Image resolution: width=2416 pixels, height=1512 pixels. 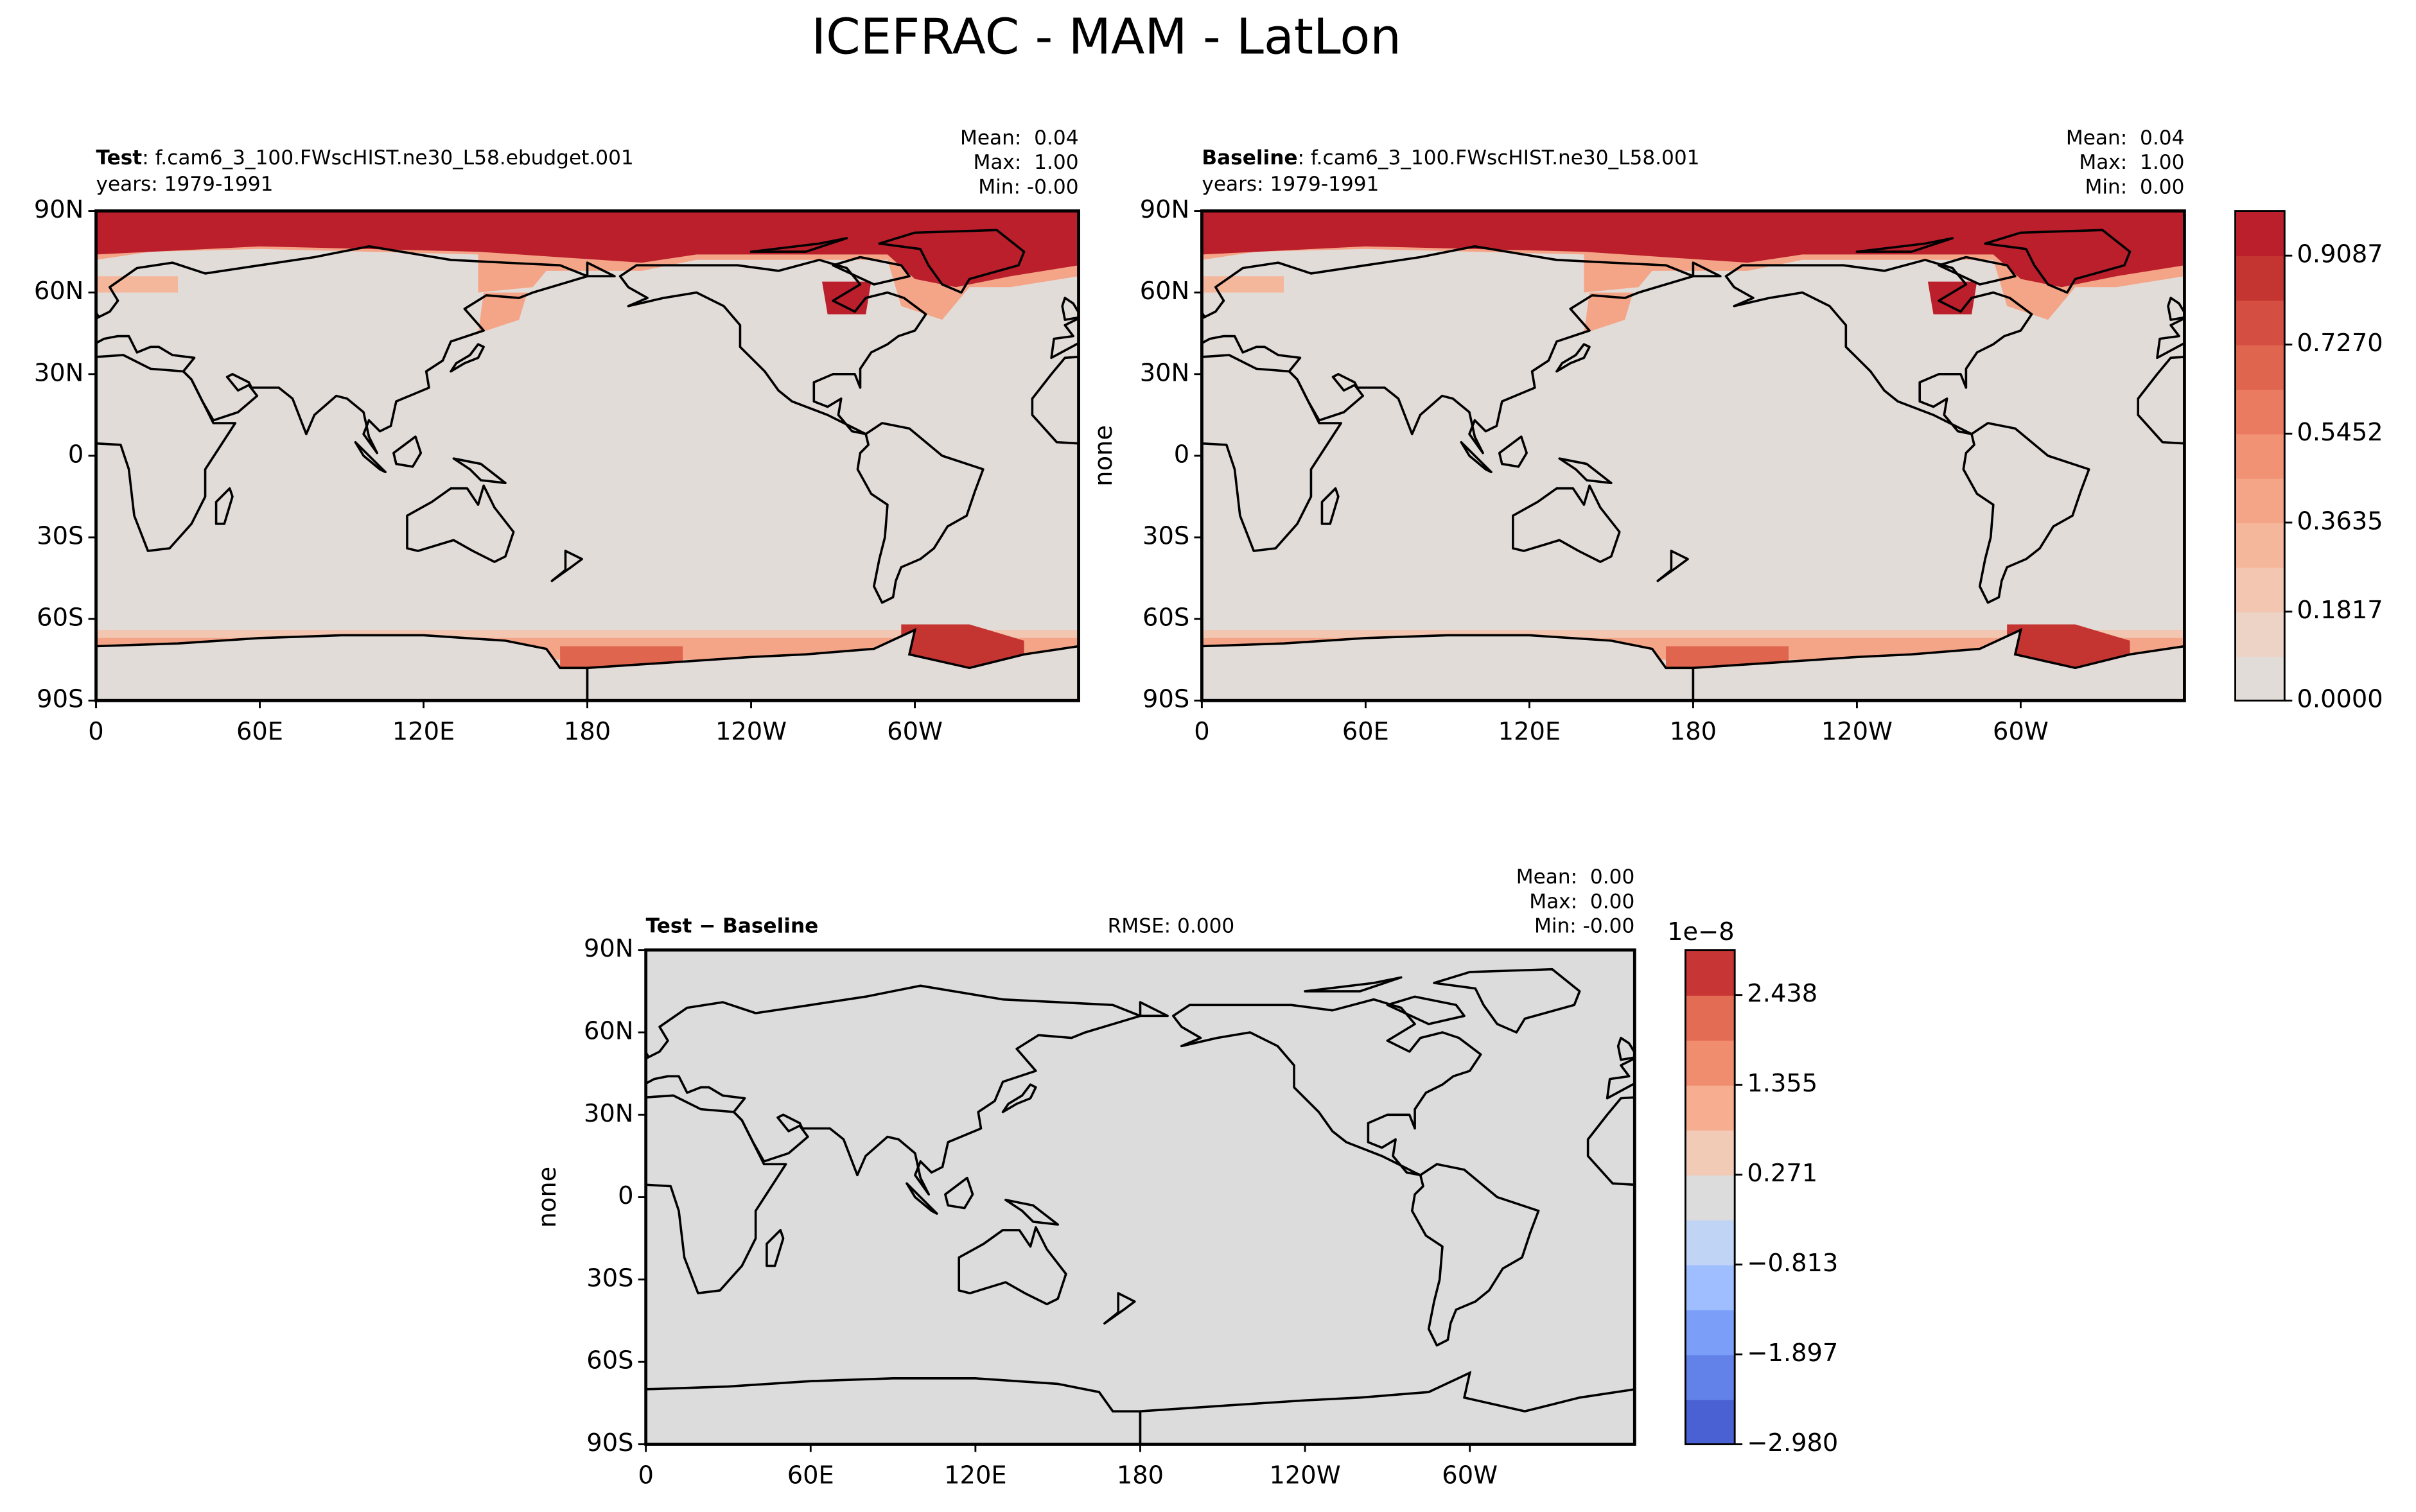 I want to click on colorbar-tick-label: 0.271, so click(x=1782, y=1173).